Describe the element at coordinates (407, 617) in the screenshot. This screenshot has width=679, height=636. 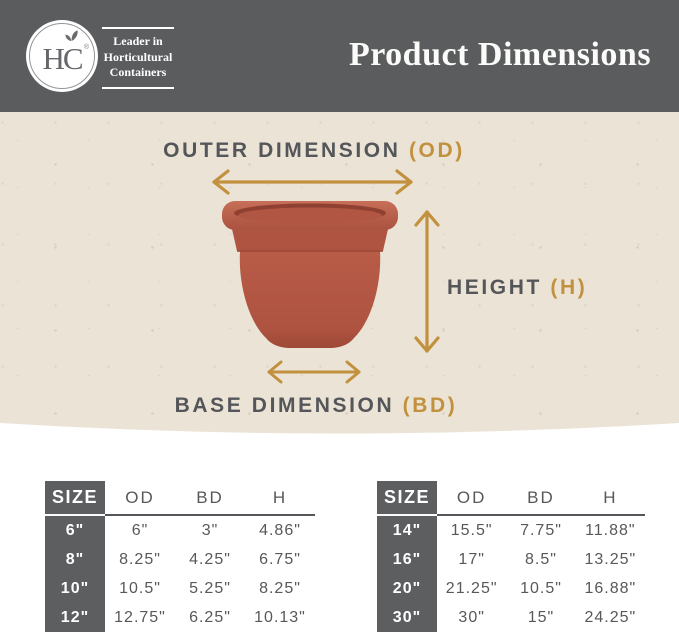
I see `table-size-cell: 30"` at that location.